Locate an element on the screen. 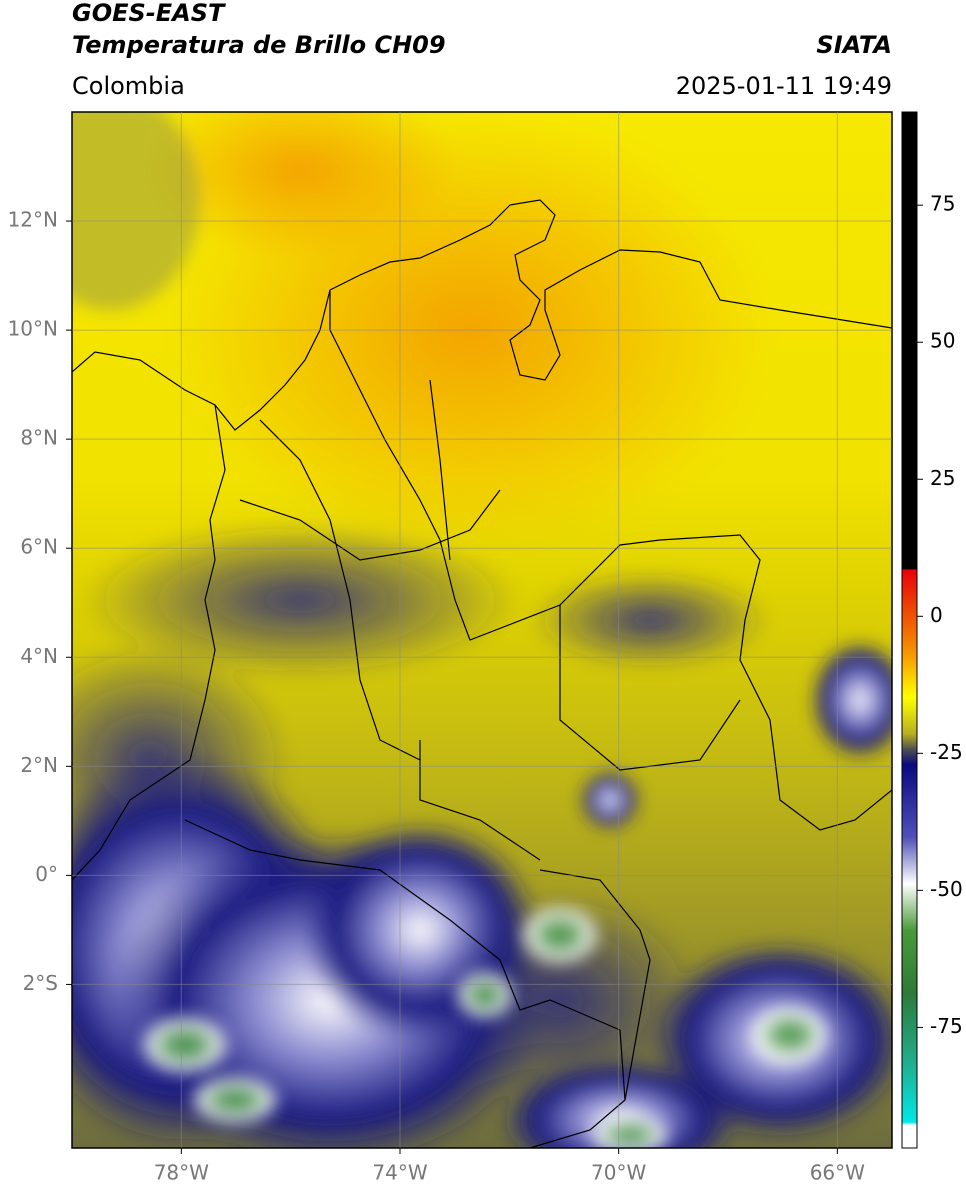  y-tick-label: 2°N is located at coordinates (39, 765).